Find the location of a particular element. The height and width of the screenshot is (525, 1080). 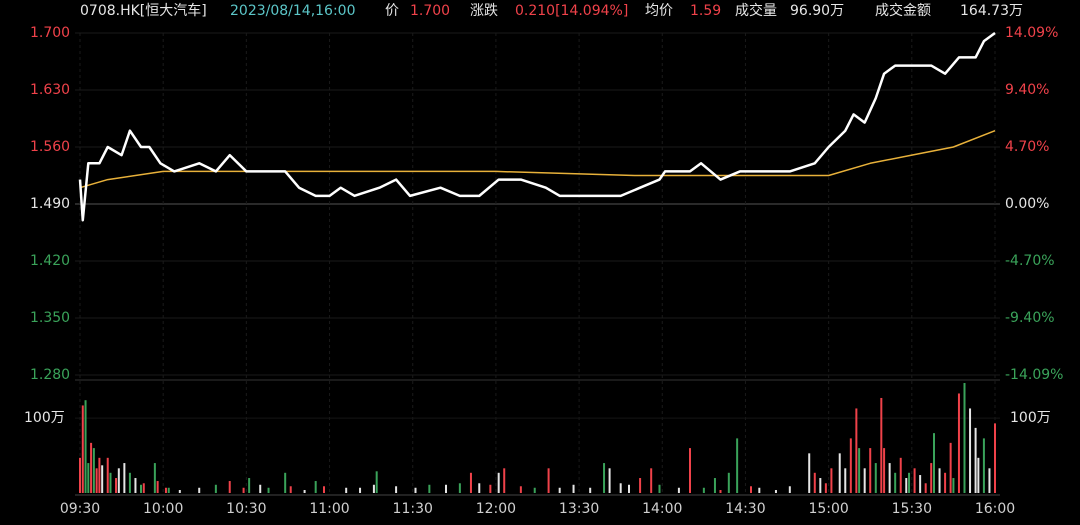

x-tick-label: 11:00 is located at coordinates (329, 509).